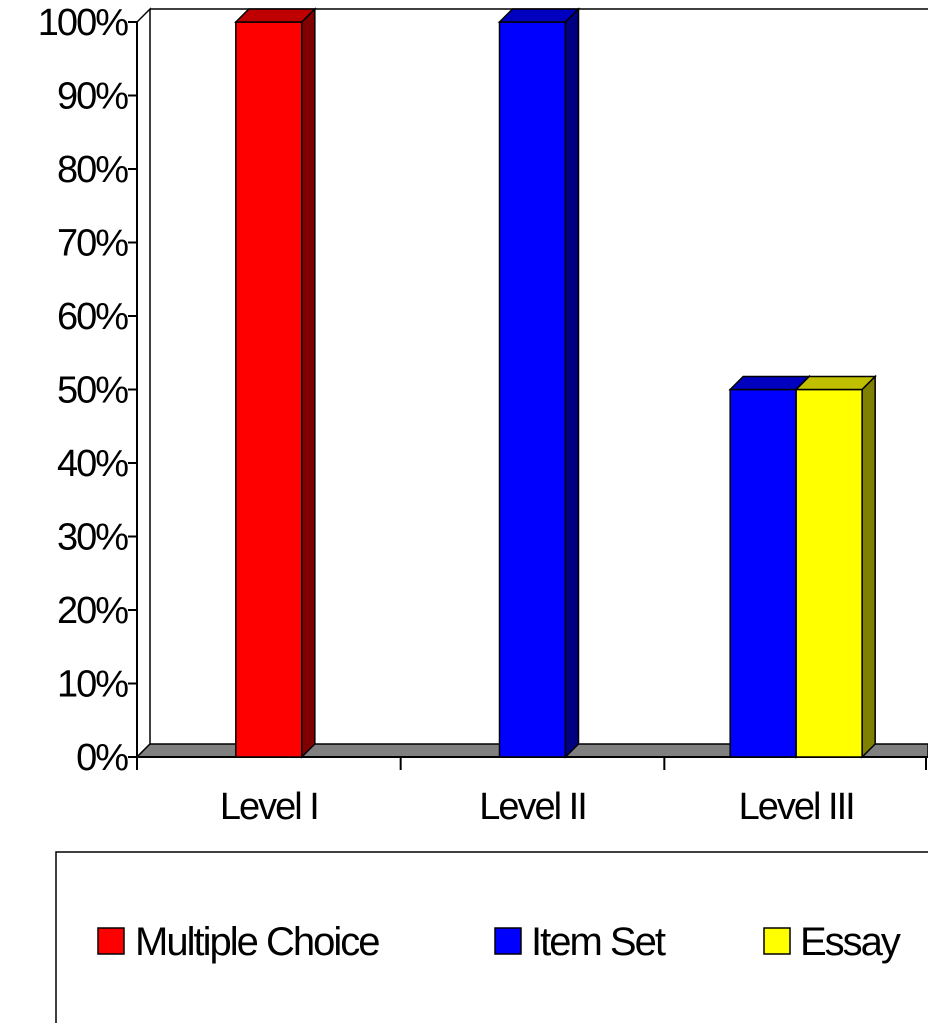 This screenshot has height=1023, width=928. What do you see at coordinates (92, 391) in the screenshot?
I see `y-tick-label: 50%` at bounding box center [92, 391].